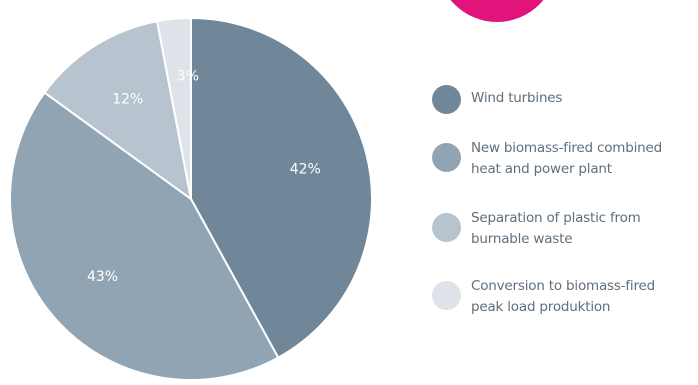 The image size is (698, 385). I want to click on accent-circle-decoration, so click(497, 11).